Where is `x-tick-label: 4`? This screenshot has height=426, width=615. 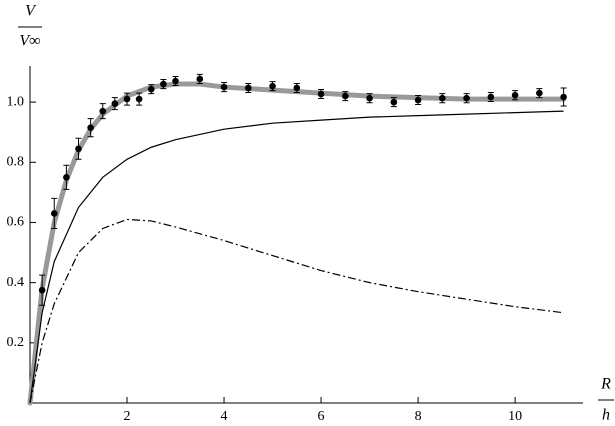
x-tick-label: 4 is located at coordinates (224, 416).